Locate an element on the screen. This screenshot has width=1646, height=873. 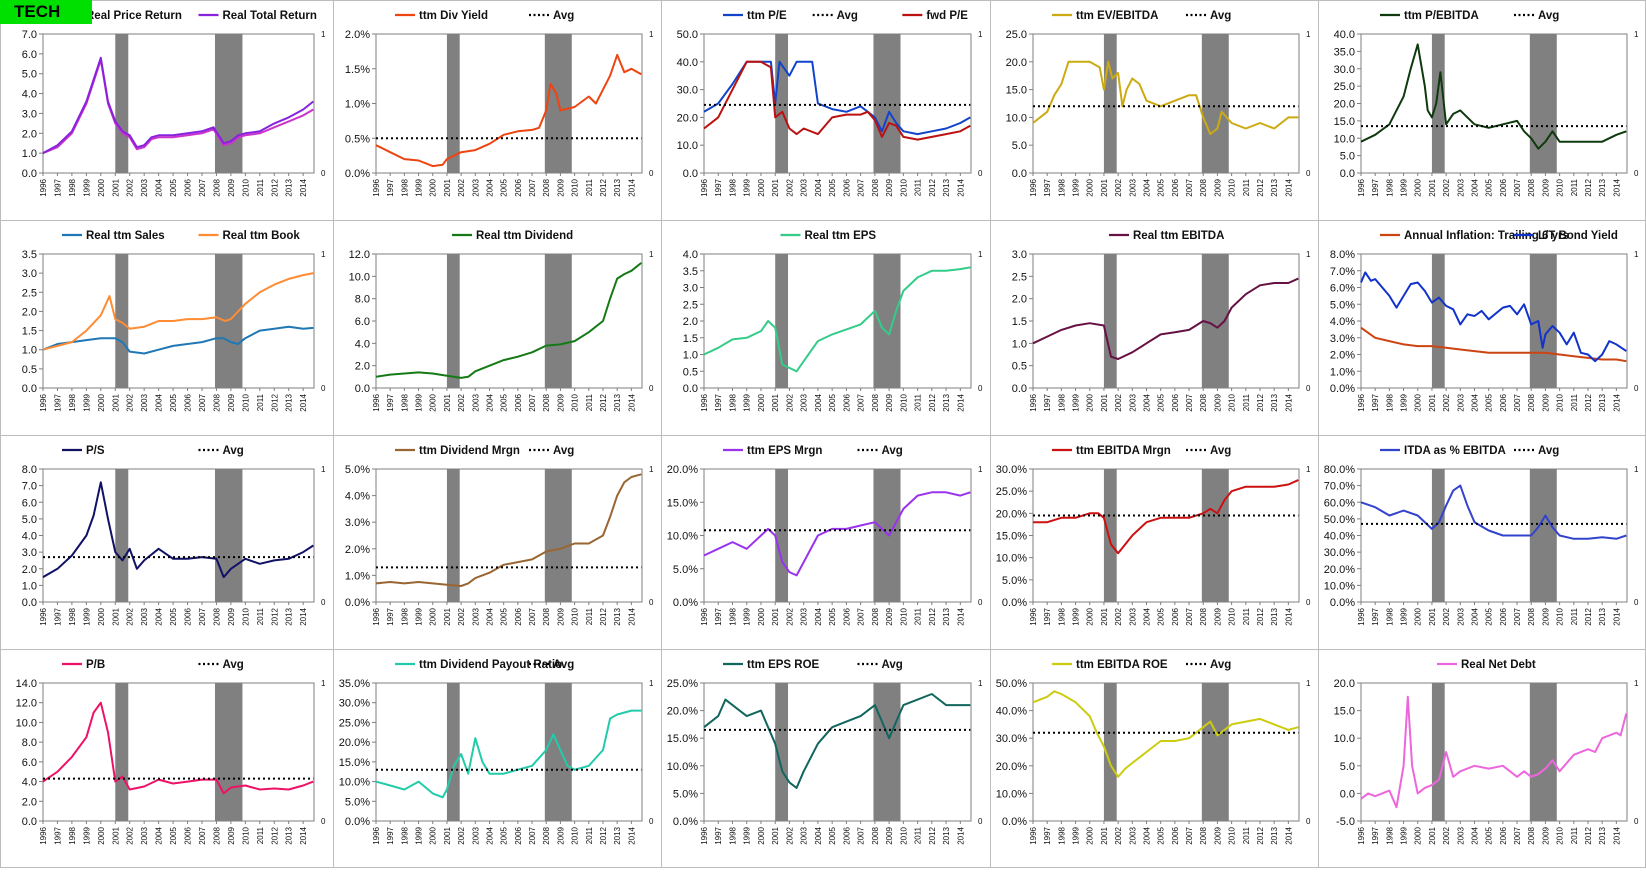
y-tick-label: 8.0 is located at coordinates (362, 300).